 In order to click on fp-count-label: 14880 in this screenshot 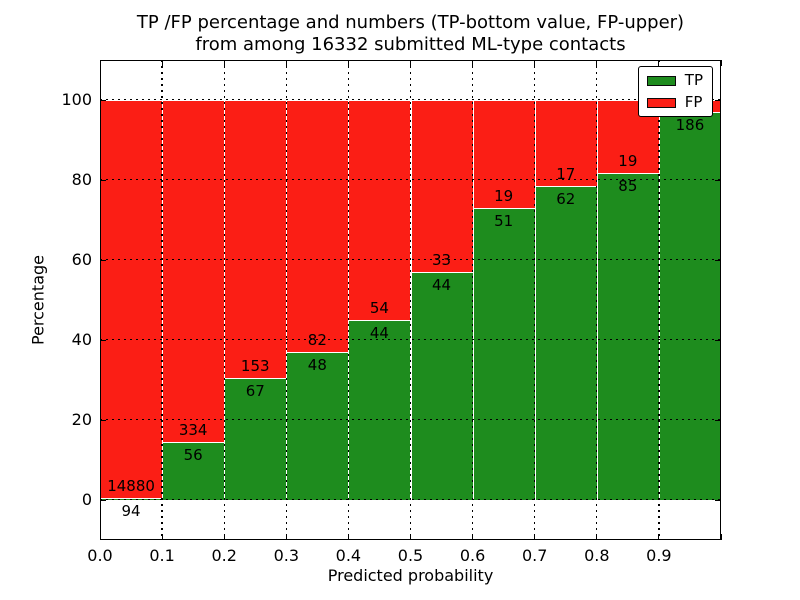, I will do `click(131, 485)`.